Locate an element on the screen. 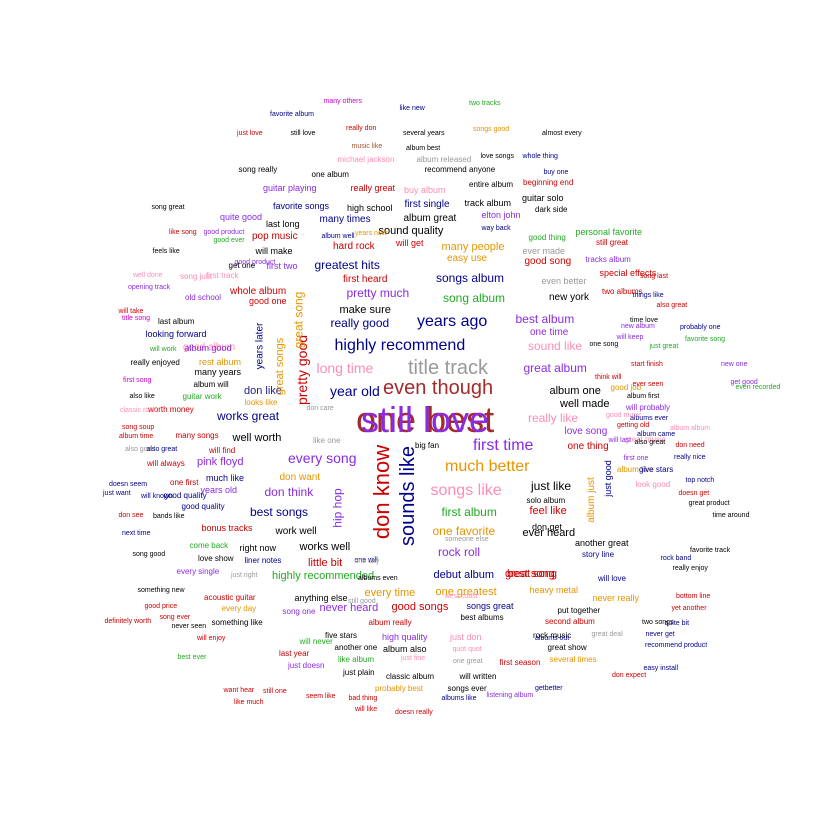  cloud-word: looking forward is located at coordinates (176, 333).